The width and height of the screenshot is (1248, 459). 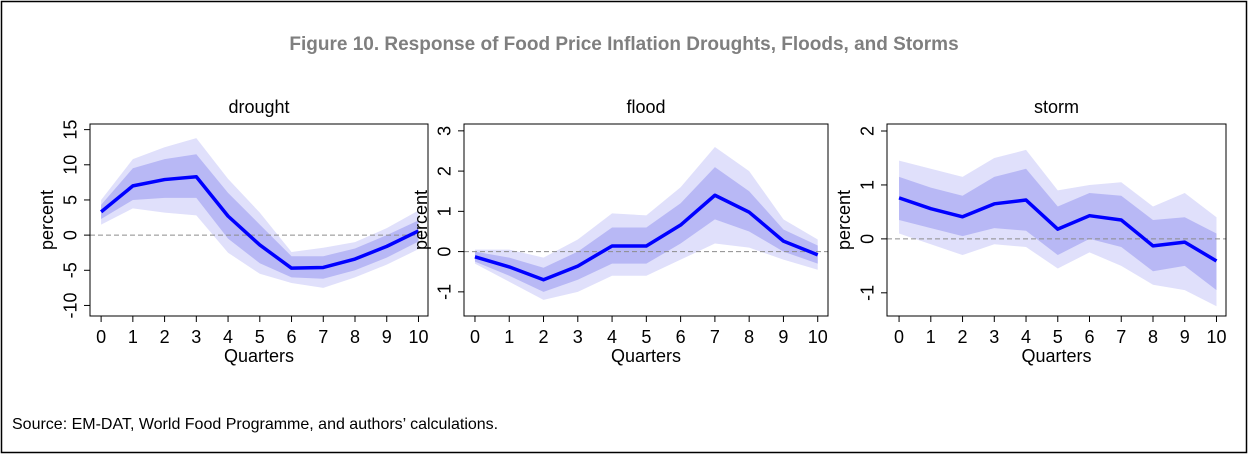 I want to click on y-tick-label: -10, so click(x=71, y=305).